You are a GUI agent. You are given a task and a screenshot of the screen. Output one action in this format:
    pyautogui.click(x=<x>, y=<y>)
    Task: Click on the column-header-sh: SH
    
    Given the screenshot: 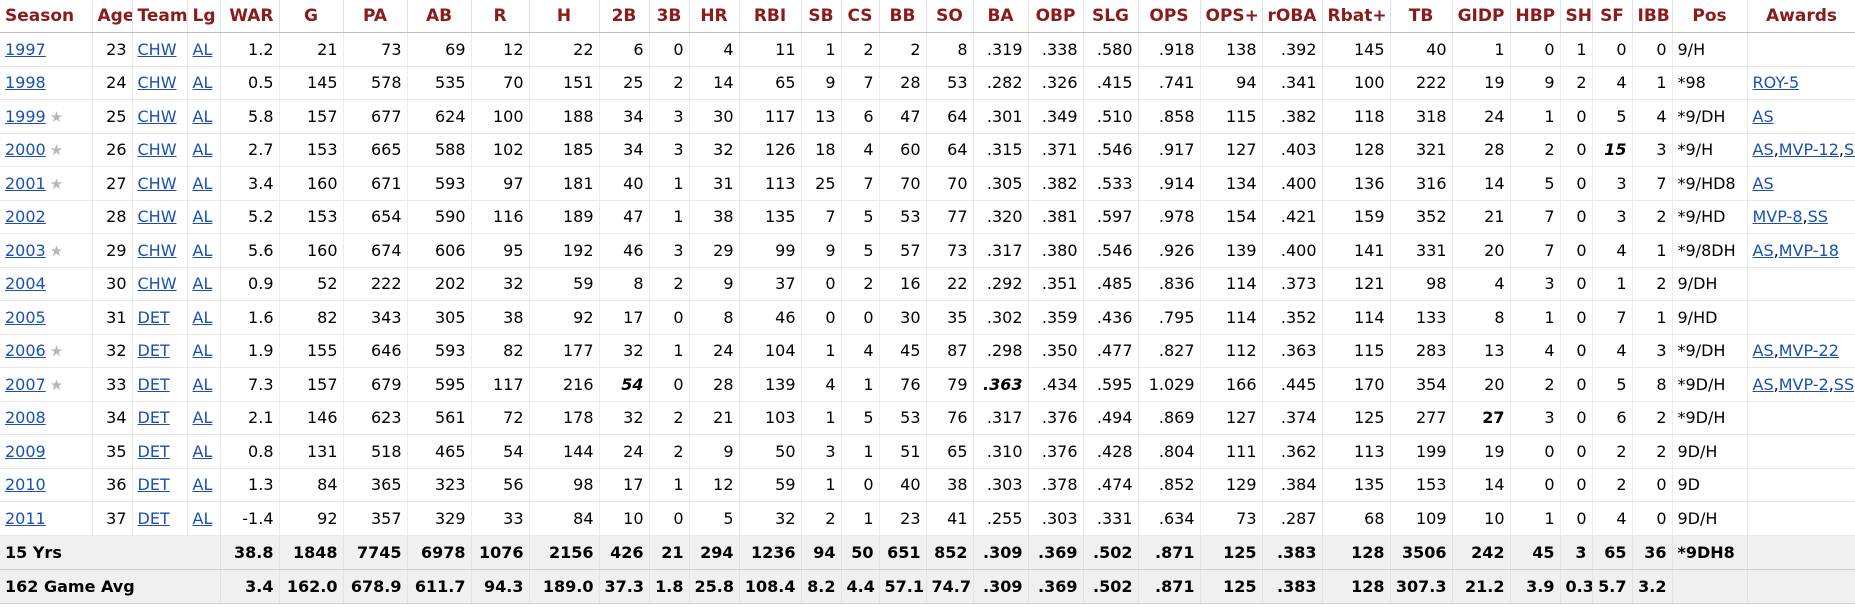 What is the action you would take?
    pyautogui.click(x=1576, y=16)
    